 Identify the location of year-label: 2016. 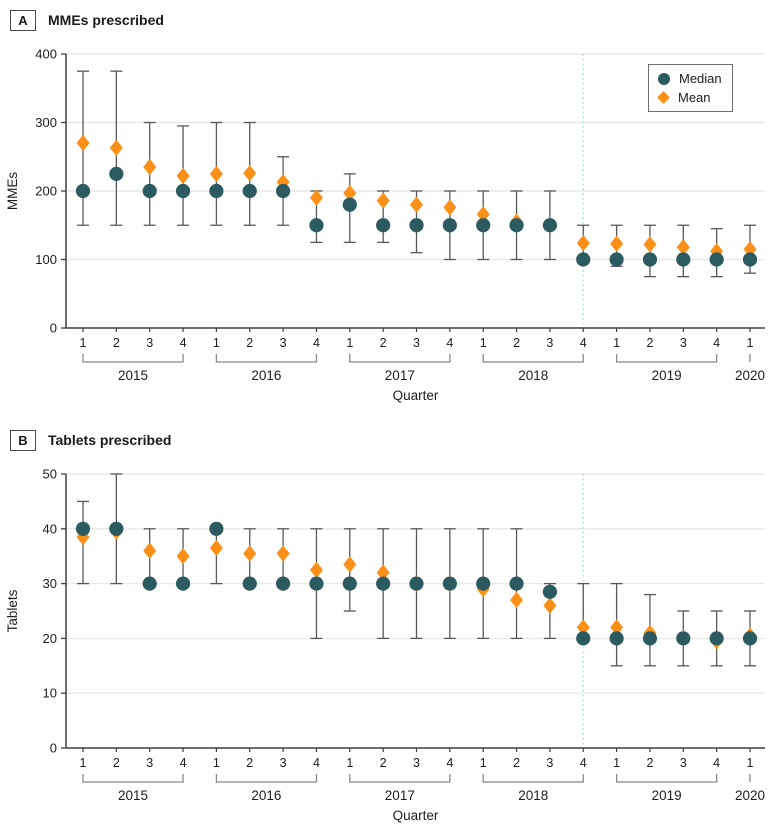
(266, 375).